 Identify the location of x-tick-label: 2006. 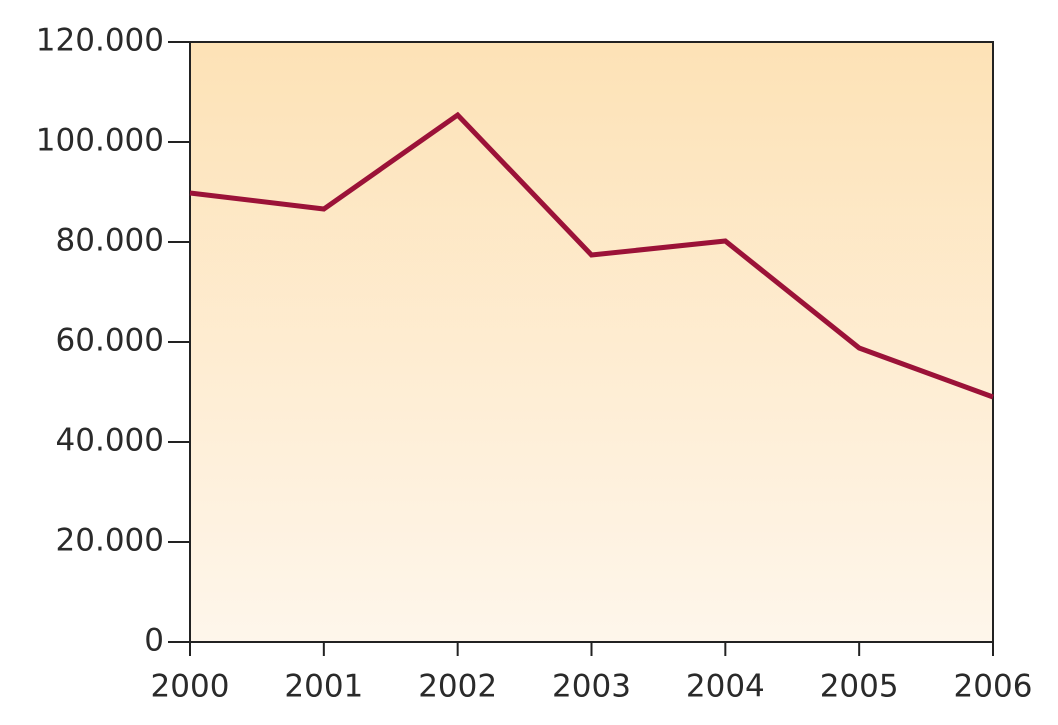
(993, 687).